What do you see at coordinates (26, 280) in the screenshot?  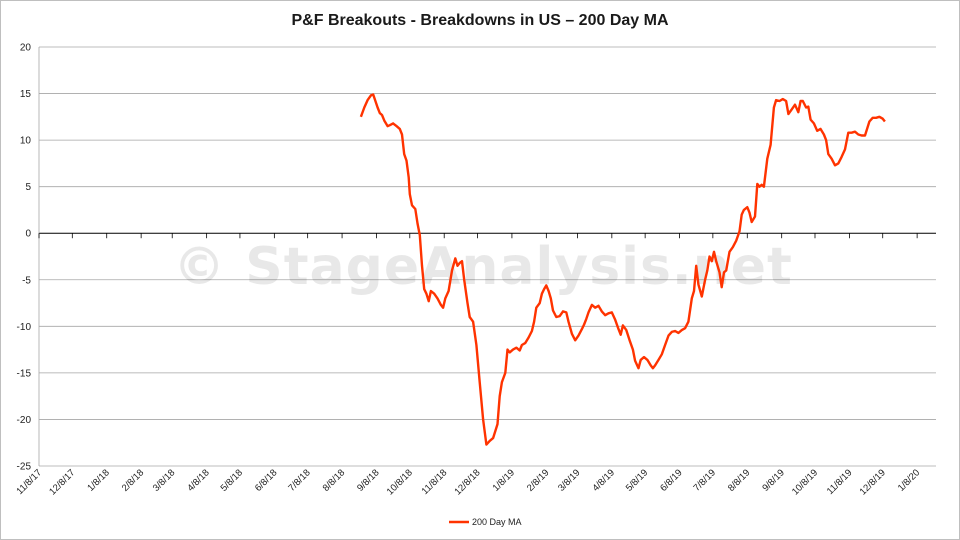 I see `y-tick-label: -5` at bounding box center [26, 280].